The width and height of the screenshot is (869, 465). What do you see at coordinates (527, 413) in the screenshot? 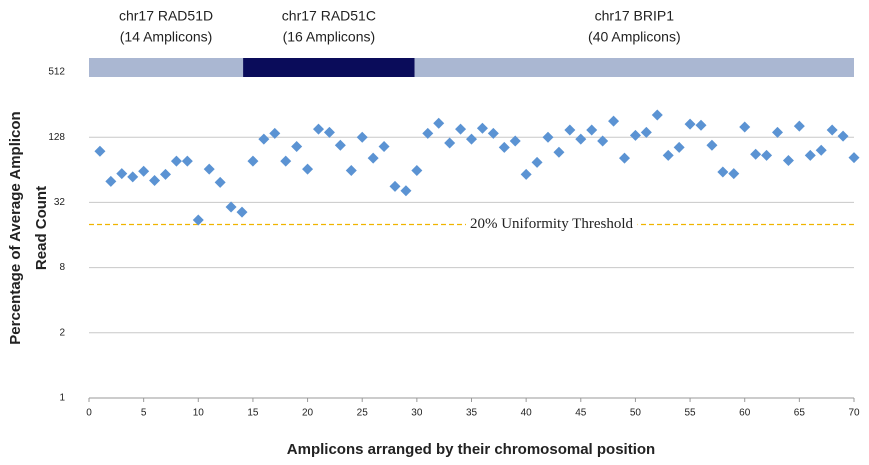
I see `x-tick-label: 40` at bounding box center [527, 413].